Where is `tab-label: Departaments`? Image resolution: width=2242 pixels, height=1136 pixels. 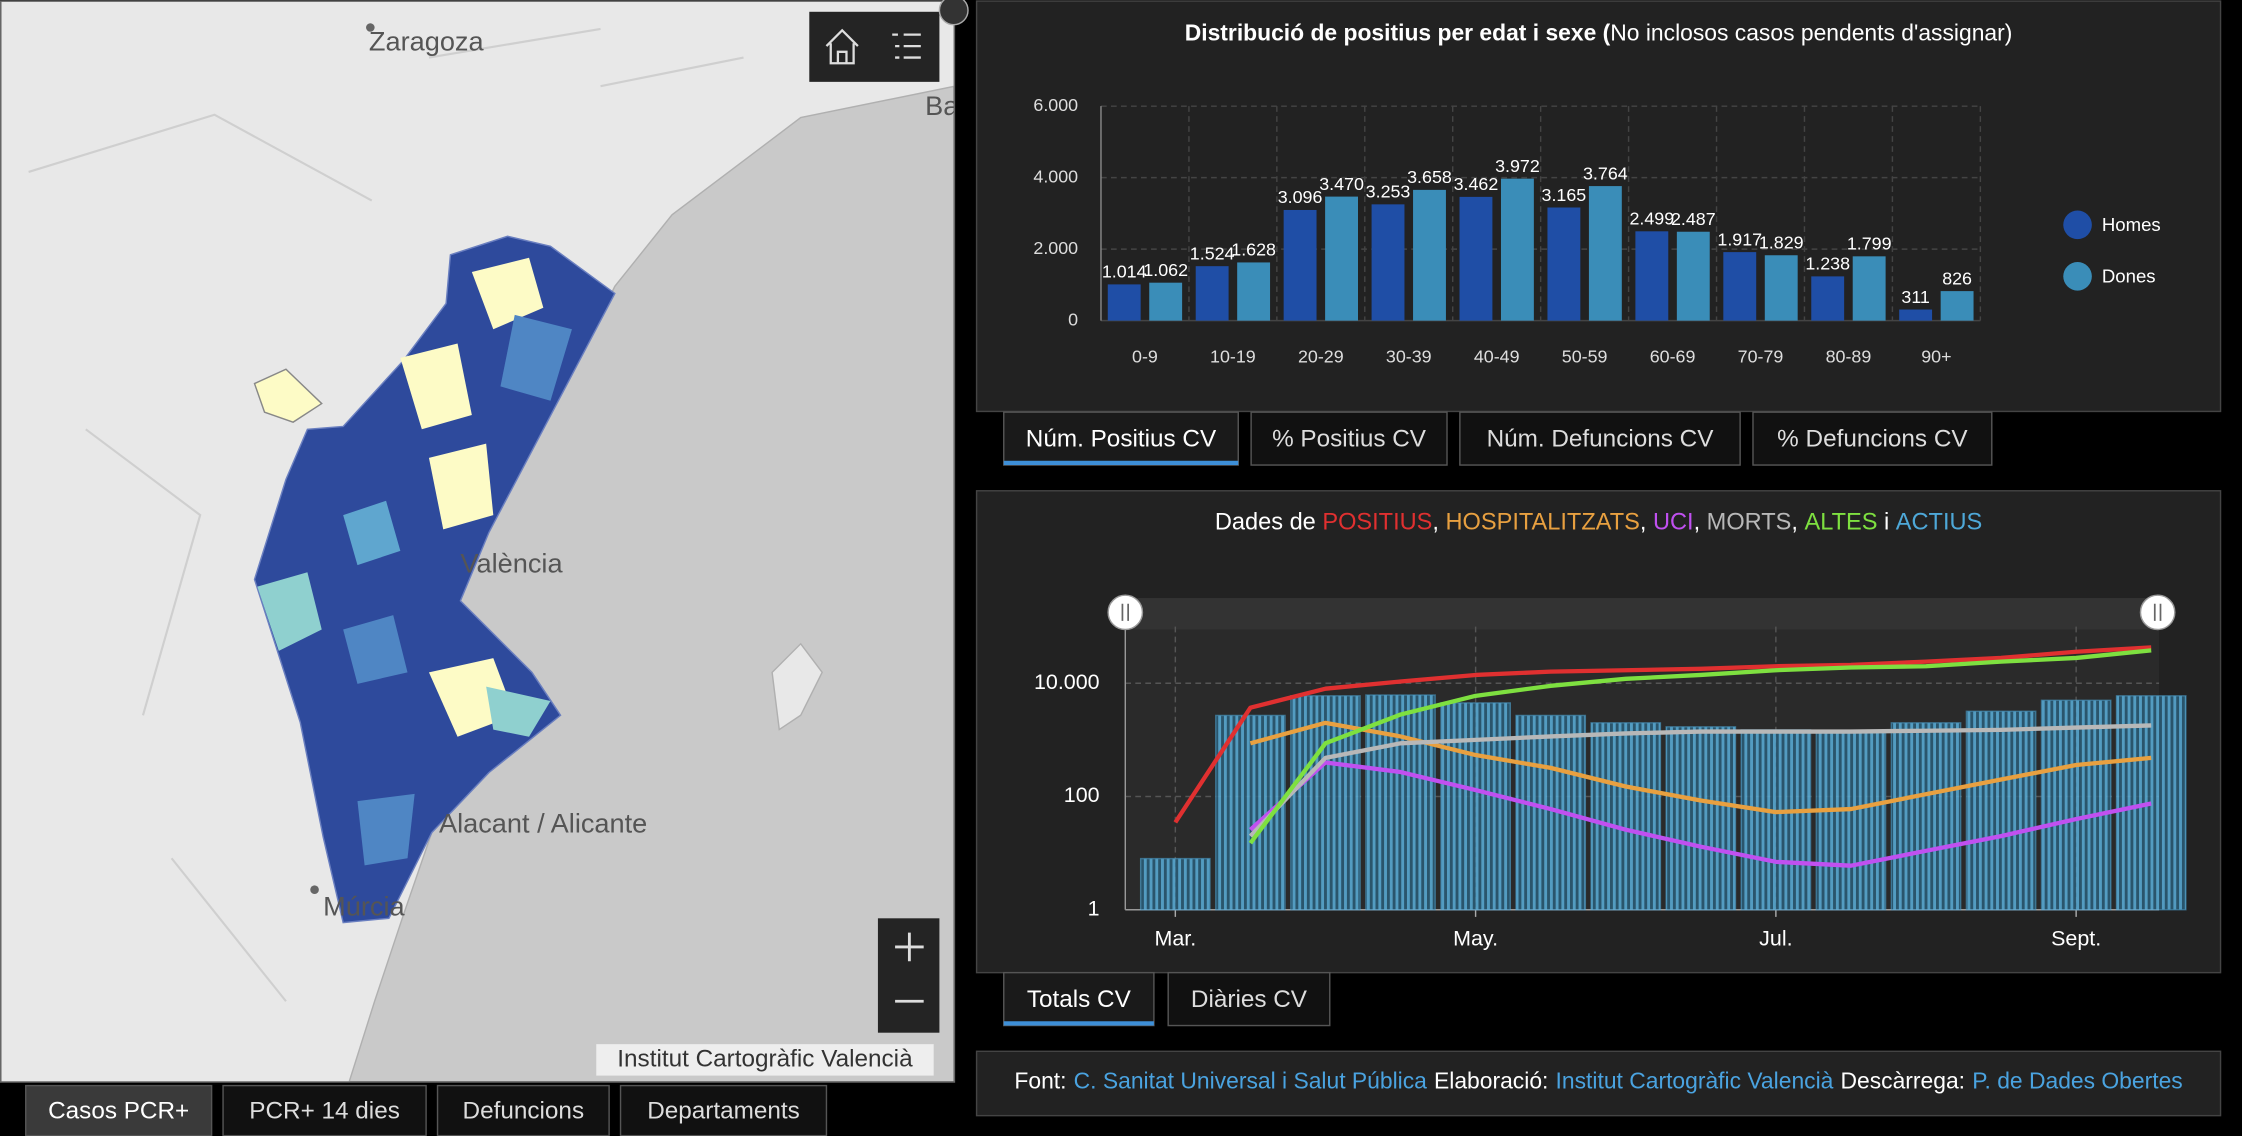
tab-label: Departaments is located at coordinates (723, 1110).